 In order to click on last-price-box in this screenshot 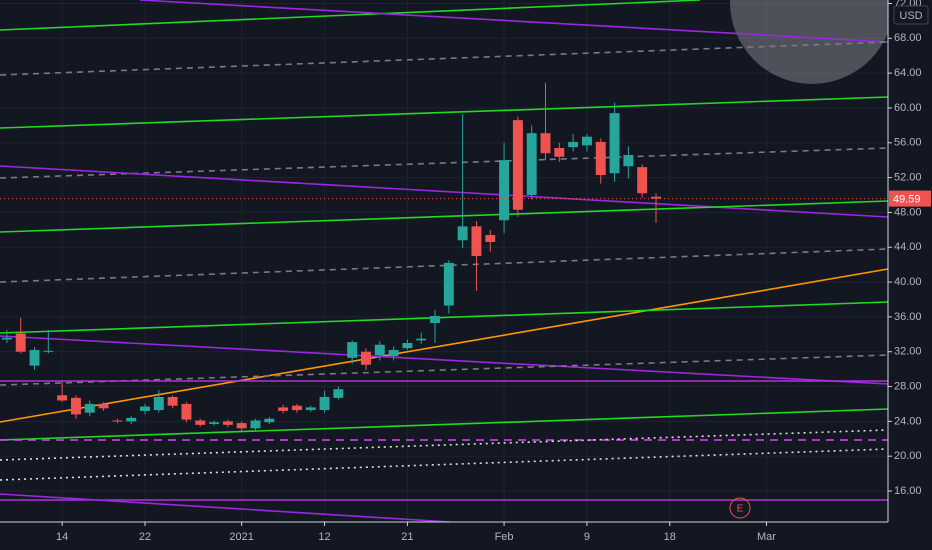, I will do `click(910, 198)`.